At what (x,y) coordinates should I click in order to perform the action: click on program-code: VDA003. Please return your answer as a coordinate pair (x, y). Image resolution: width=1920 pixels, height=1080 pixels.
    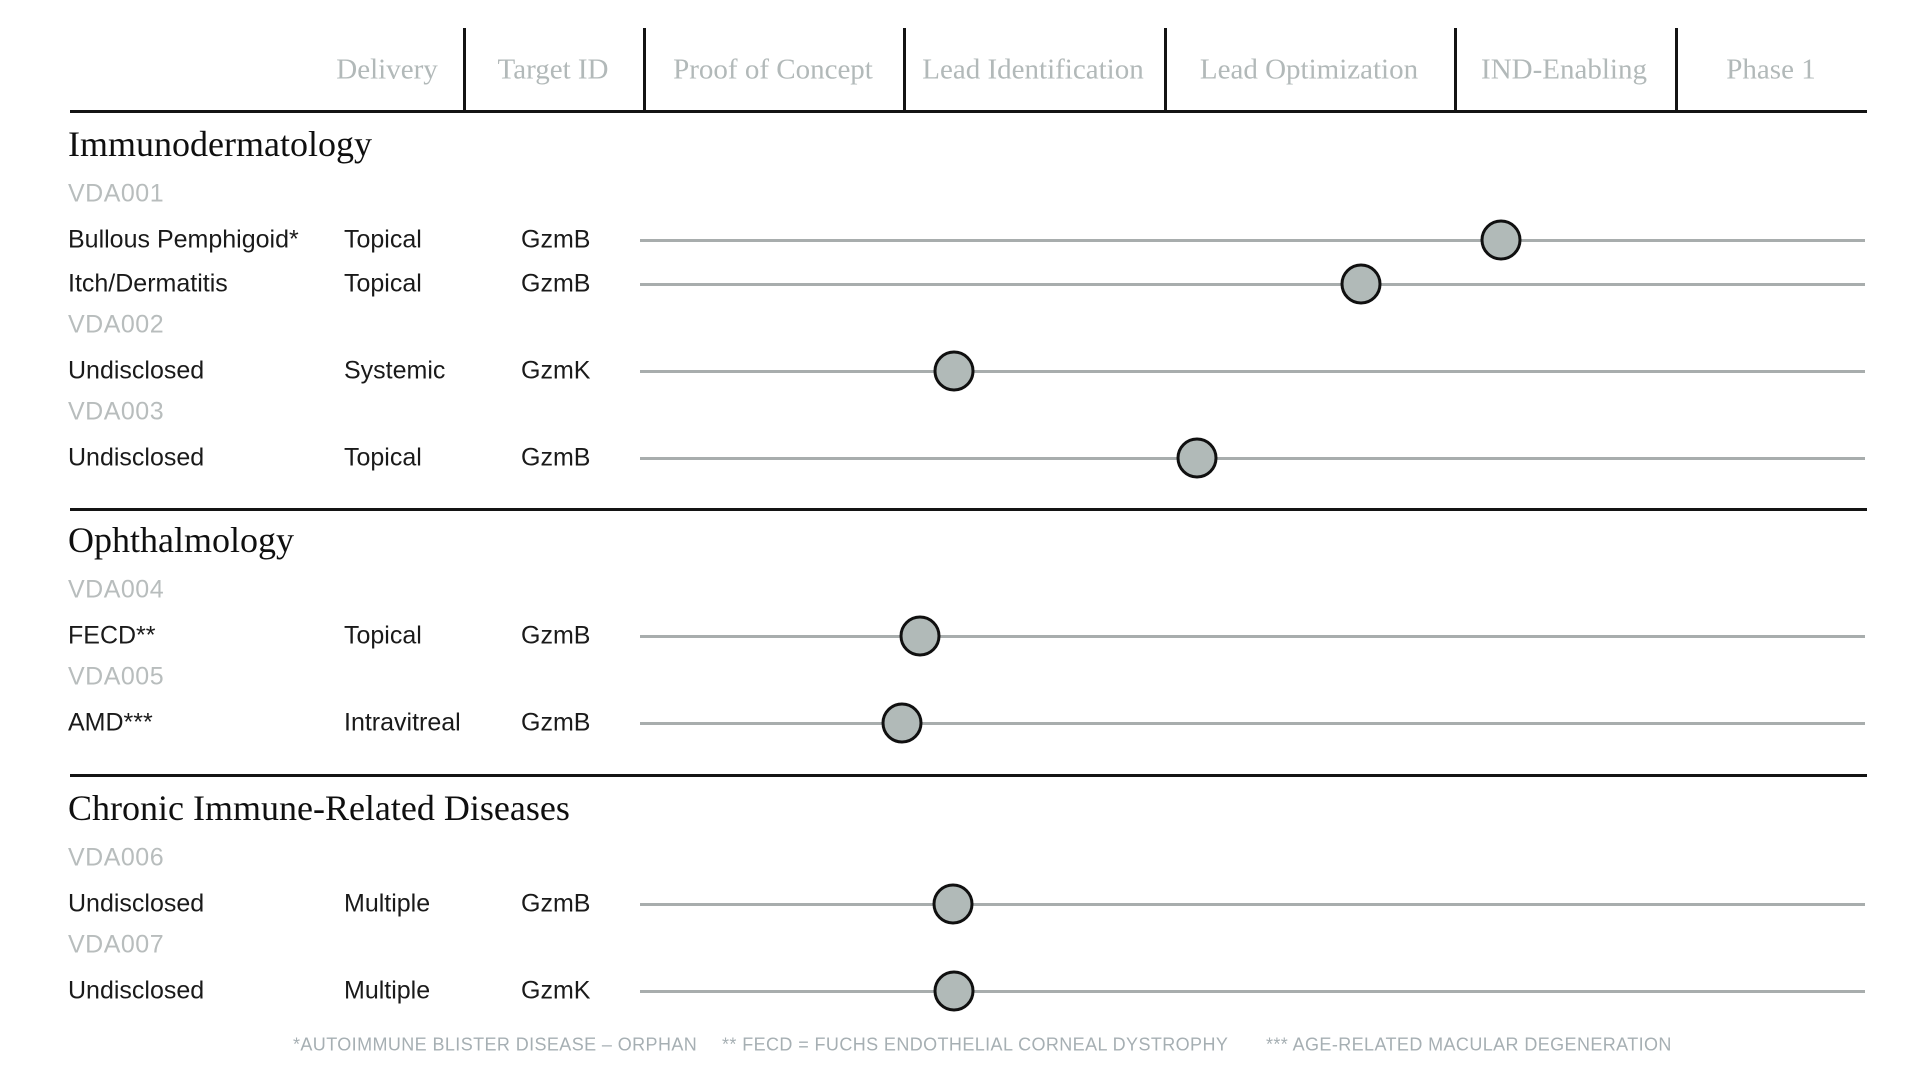
    Looking at the image, I should click on (116, 411).